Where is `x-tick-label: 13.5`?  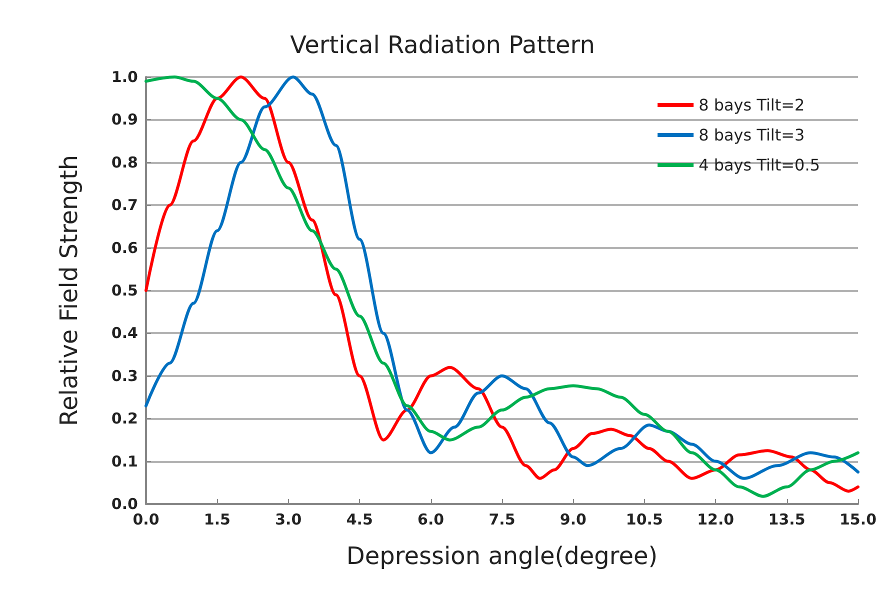
x-tick-label: 13.5 is located at coordinates (787, 519).